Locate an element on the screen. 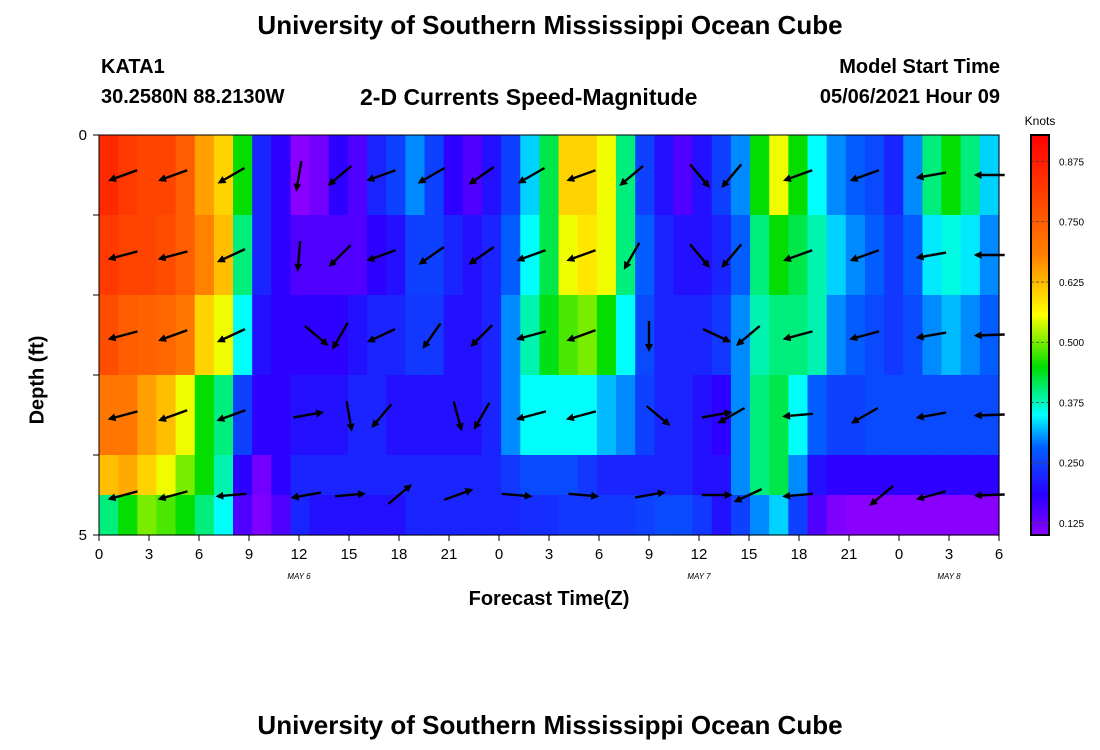 The width and height of the screenshot is (1100, 750). date-label: MAY 6 is located at coordinates (299, 576).